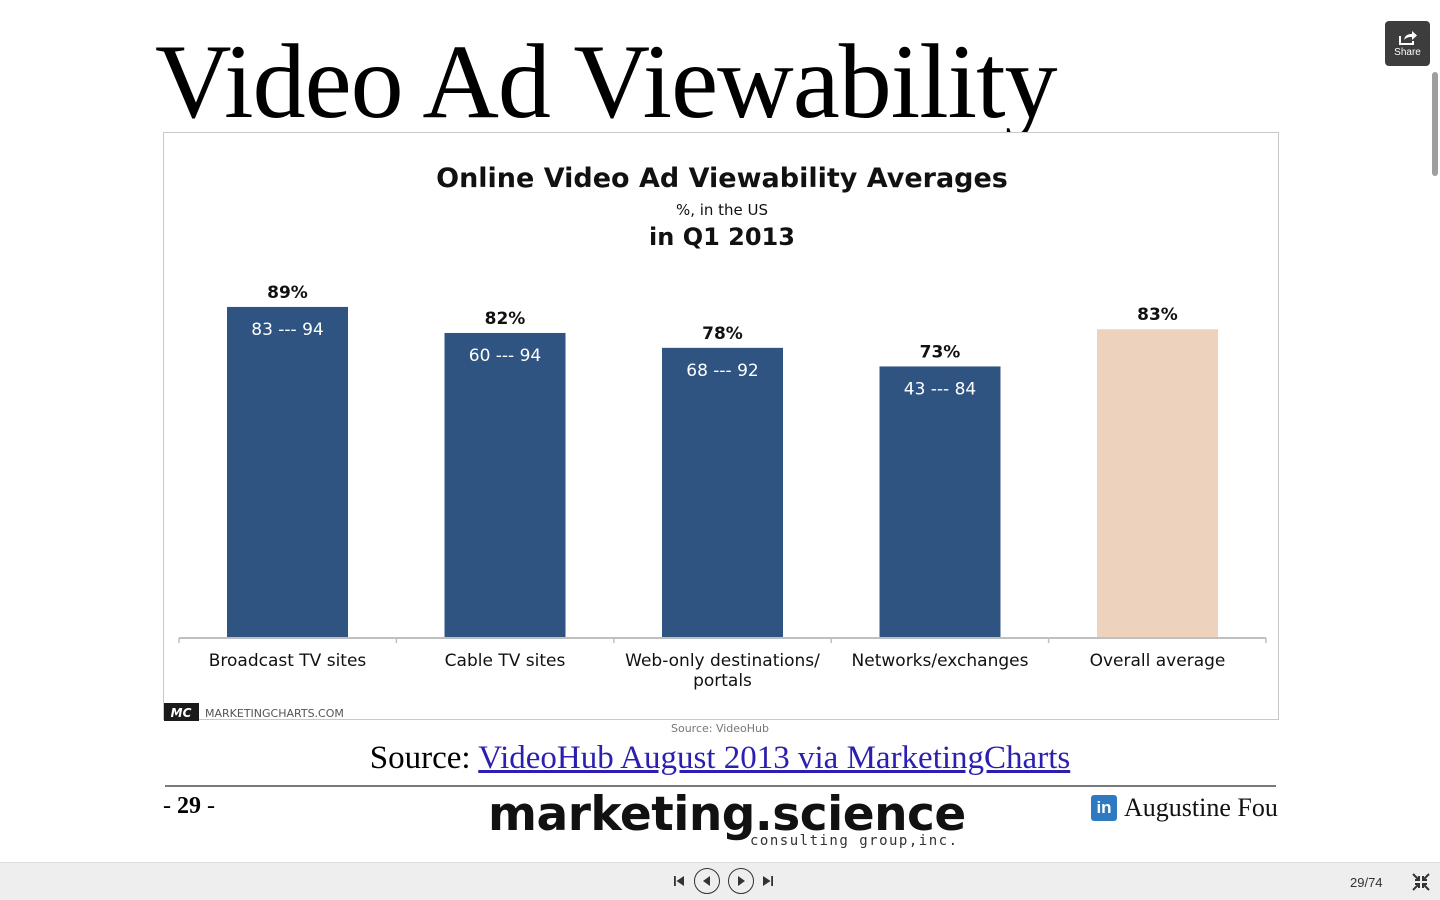  What do you see at coordinates (287, 330) in the screenshot?
I see `range-label: 83 --- 94` at bounding box center [287, 330].